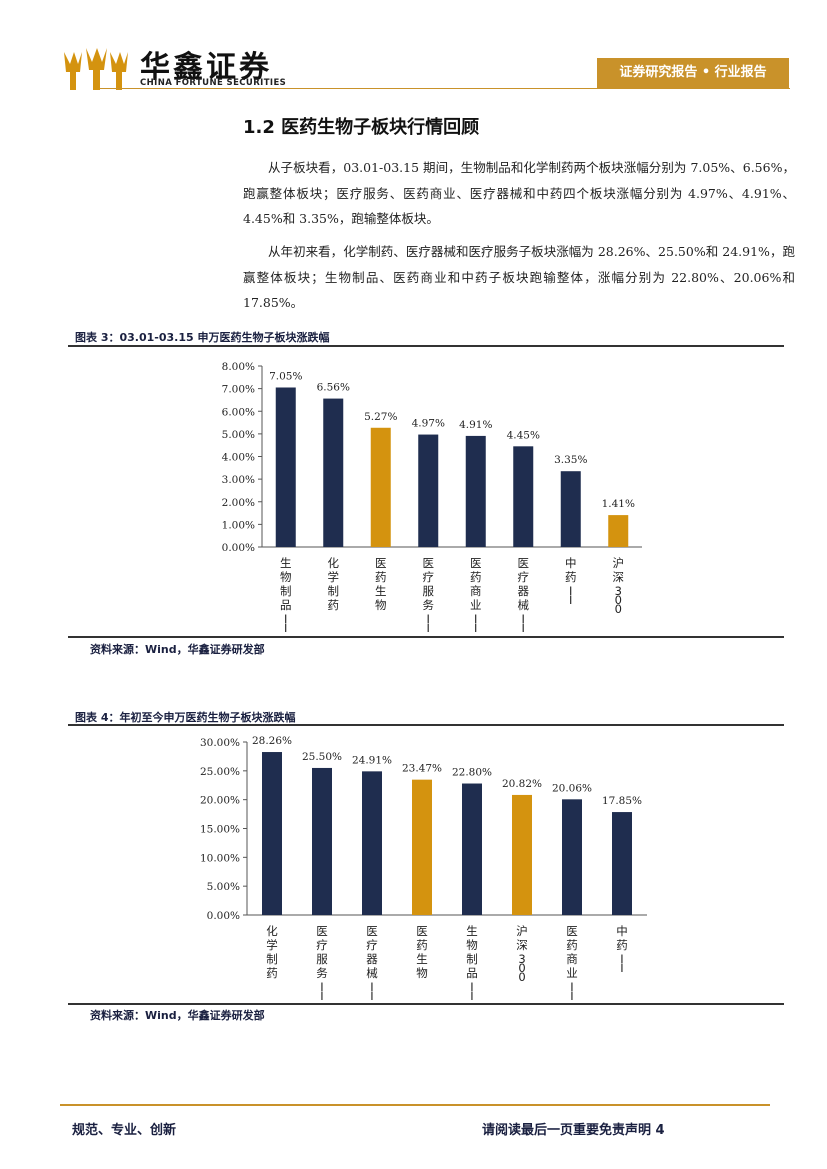 Image resolution: width=827 pixels, height=1169 pixels. Describe the element at coordinates (428, 424) in the screenshot. I see `data-label: 4.97%` at that location.